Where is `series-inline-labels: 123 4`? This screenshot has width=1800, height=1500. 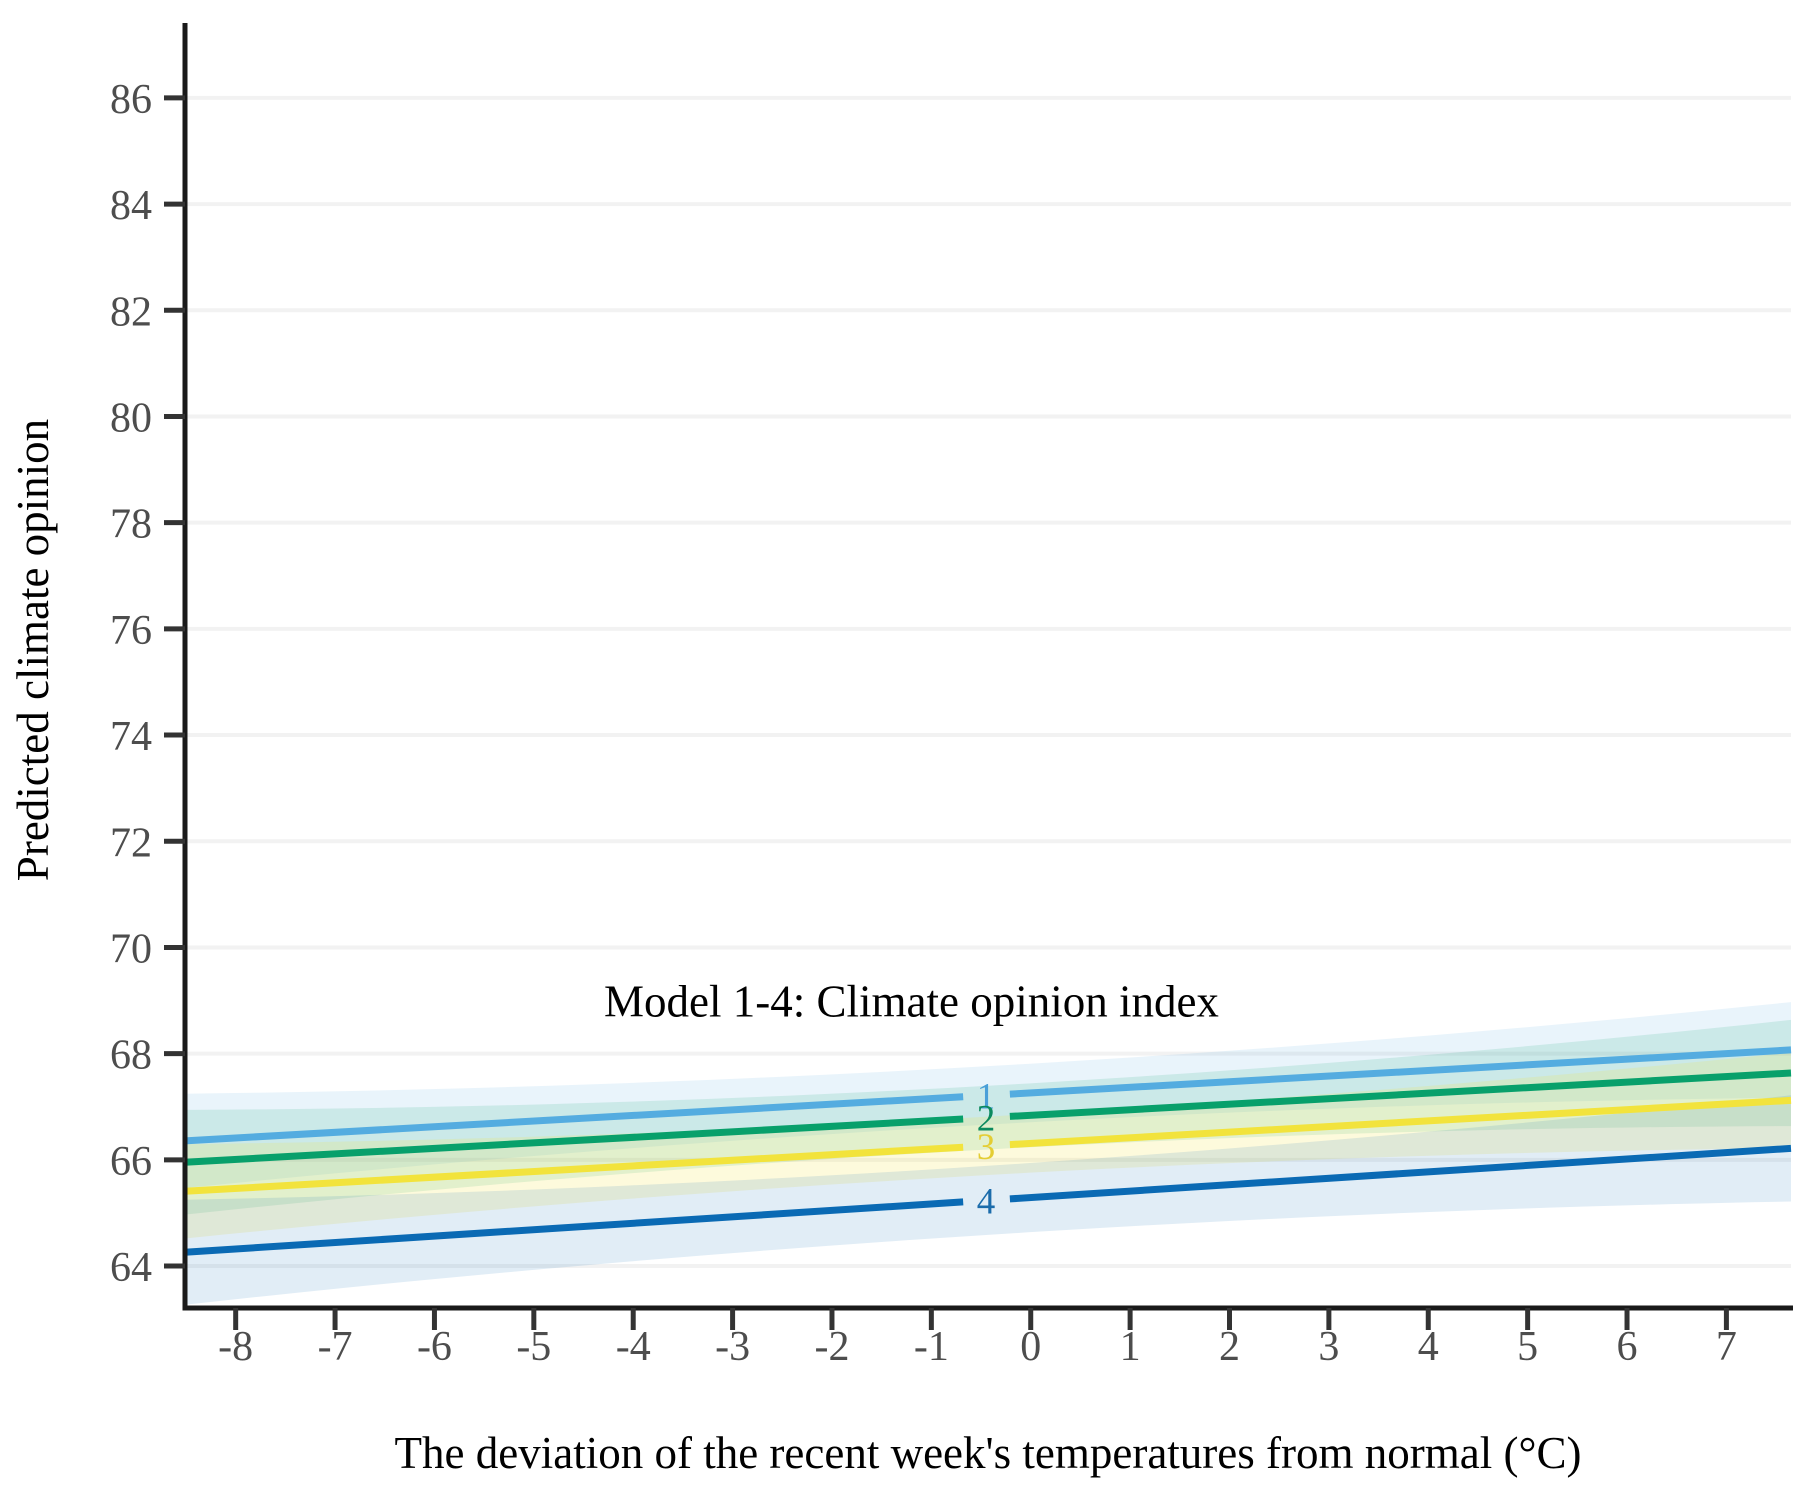 series-inline-labels: 123 4 is located at coordinates (986, 1149).